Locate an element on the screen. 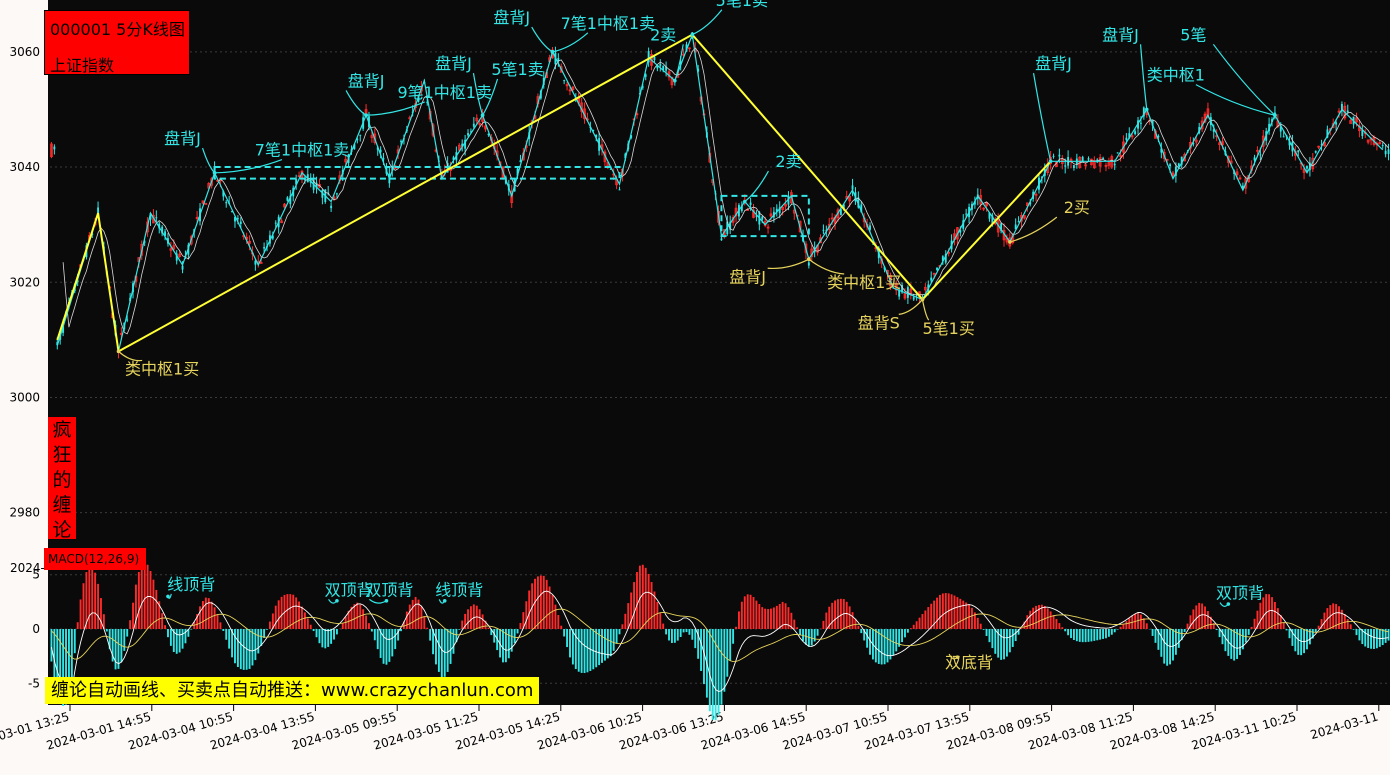 The height and width of the screenshot is (775, 1390). price-tick-label: 2980 is located at coordinates (24, 513).